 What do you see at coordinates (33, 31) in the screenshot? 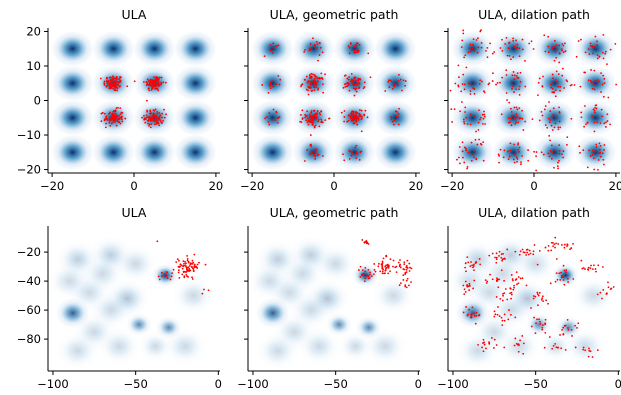
I see `y-tick-label: 20` at bounding box center [33, 31].